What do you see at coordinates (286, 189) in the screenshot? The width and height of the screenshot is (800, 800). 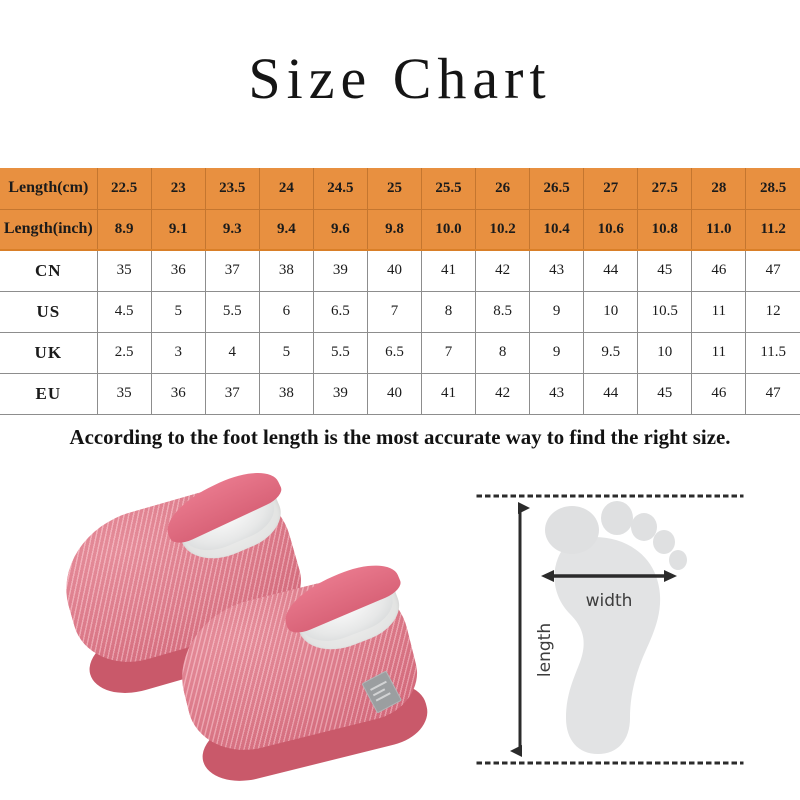 I see `table-cell: 24` at bounding box center [286, 189].